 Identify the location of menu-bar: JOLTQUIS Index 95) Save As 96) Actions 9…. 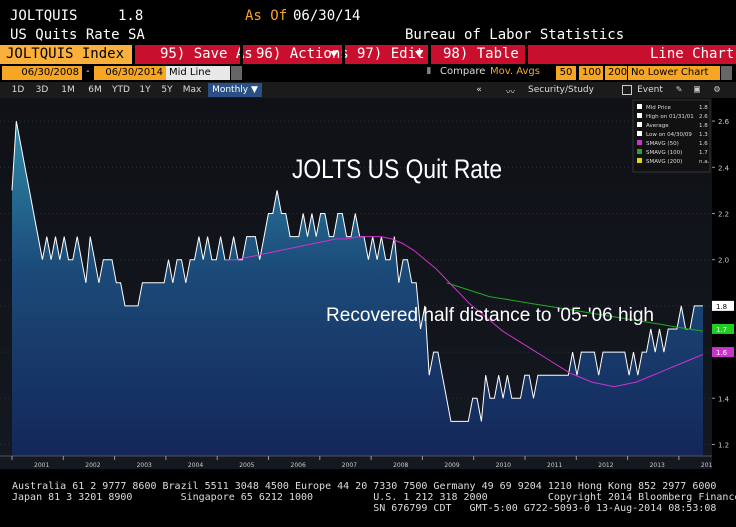
(368, 54).